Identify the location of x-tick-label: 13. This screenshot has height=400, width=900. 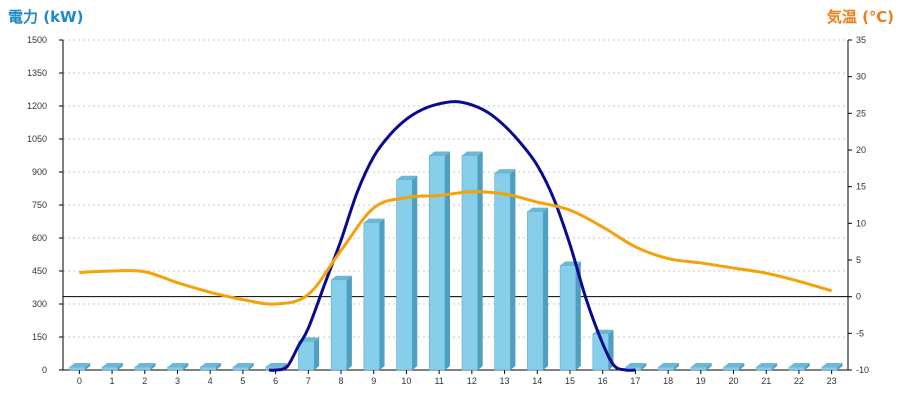
(505, 381).